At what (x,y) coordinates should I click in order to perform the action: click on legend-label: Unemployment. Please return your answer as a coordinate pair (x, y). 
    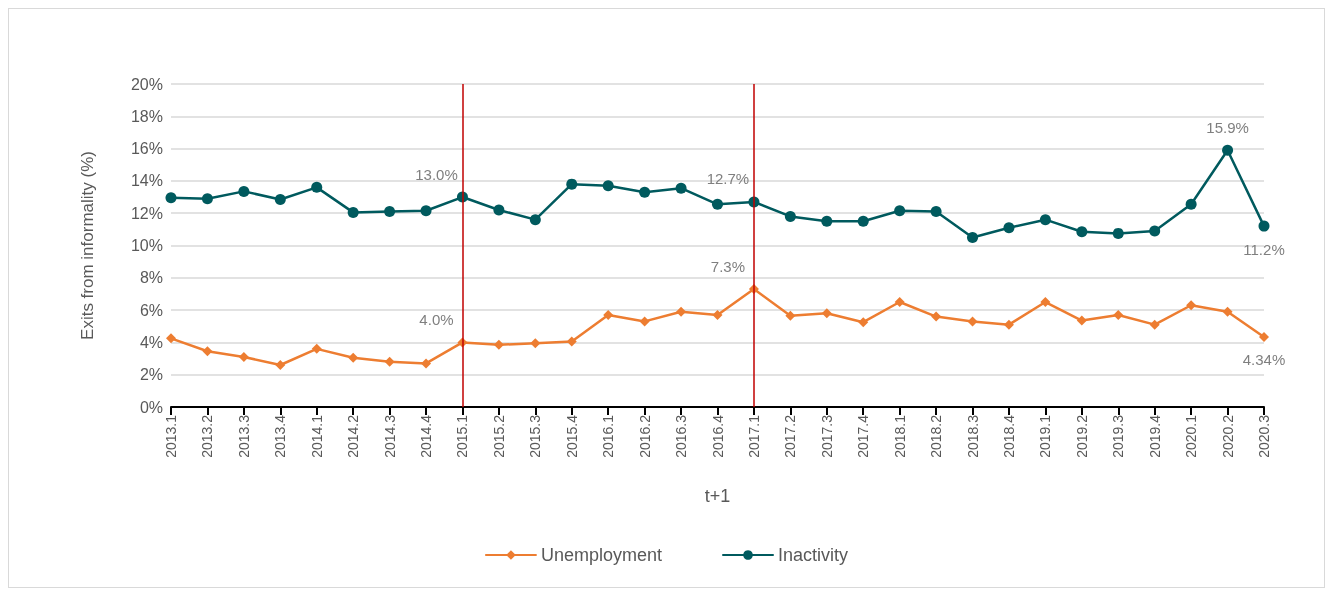
    Looking at the image, I should click on (601, 555).